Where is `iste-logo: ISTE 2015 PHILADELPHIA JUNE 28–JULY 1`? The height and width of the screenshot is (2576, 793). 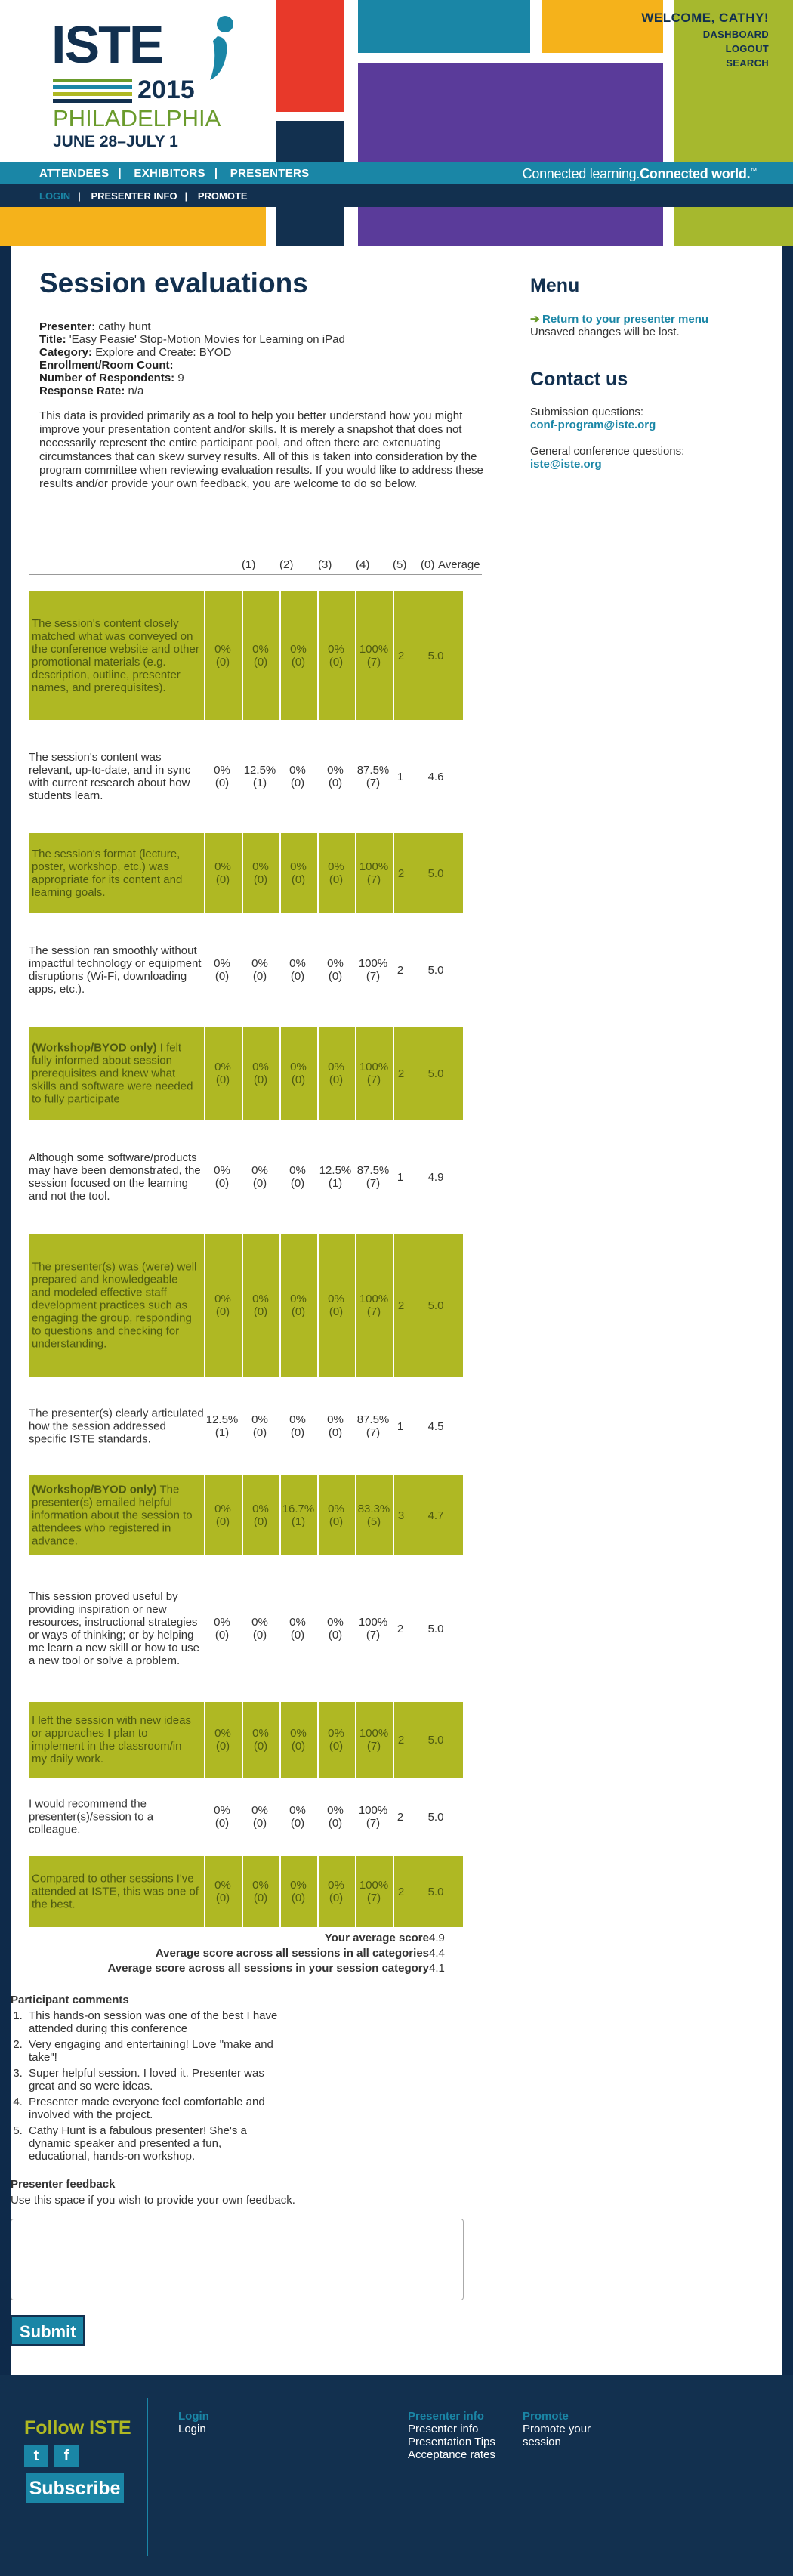
iste-logo: ISTE 2015 PHILADELPHIA JUNE 28–JULY 1 is located at coordinates (145, 83).